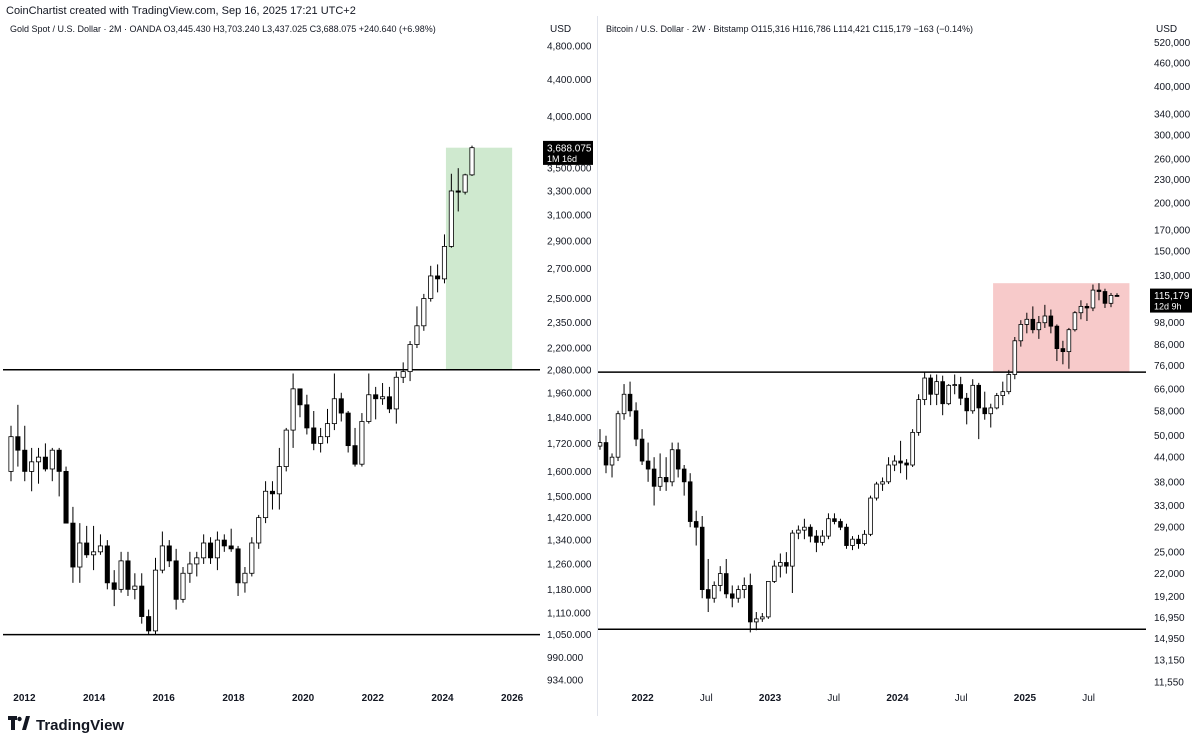 The width and height of the screenshot is (1200, 748). Describe the element at coordinates (569, 614) in the screenshot. I see `gold-y-tick-21: 1,110.000` at that location.